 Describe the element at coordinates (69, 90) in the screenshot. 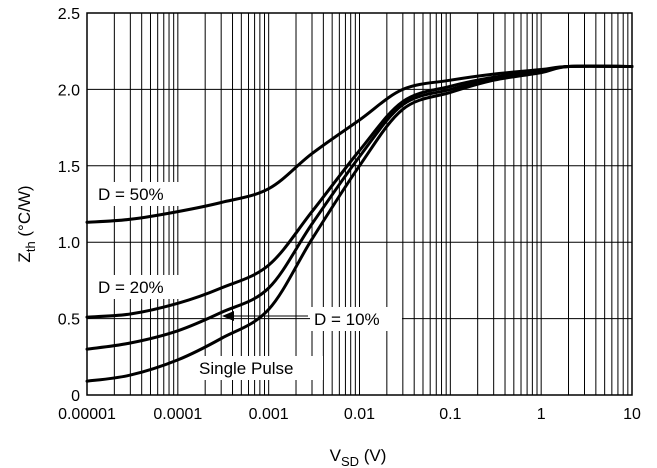

I see `y-tick-label: 2.0` at that location.